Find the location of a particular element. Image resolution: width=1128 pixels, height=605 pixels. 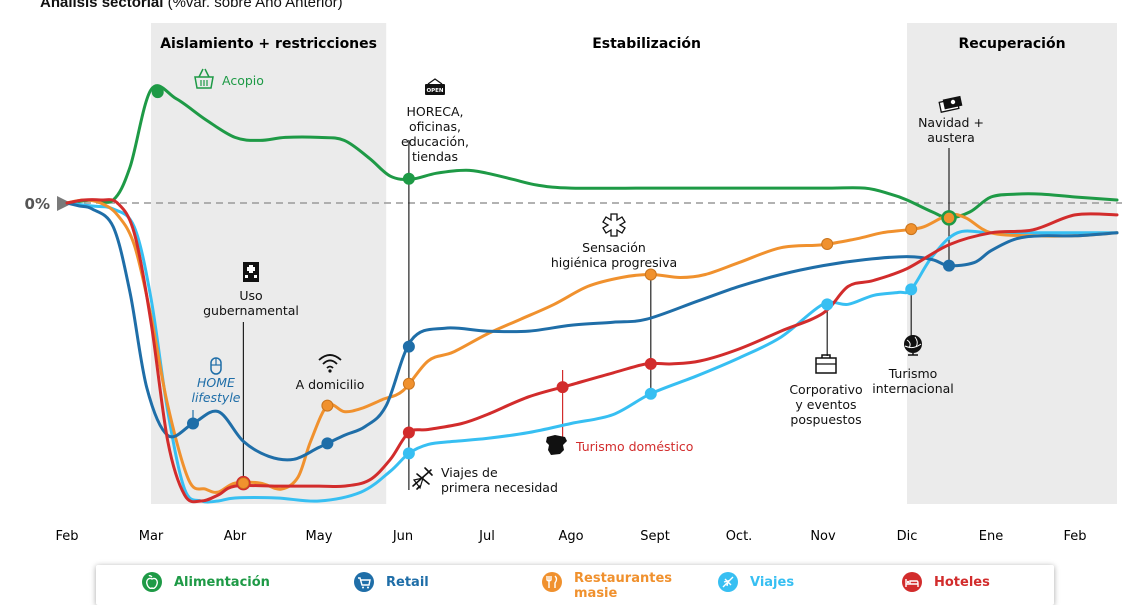

annotation-line: tiendas is located at coordinates (435, 156).